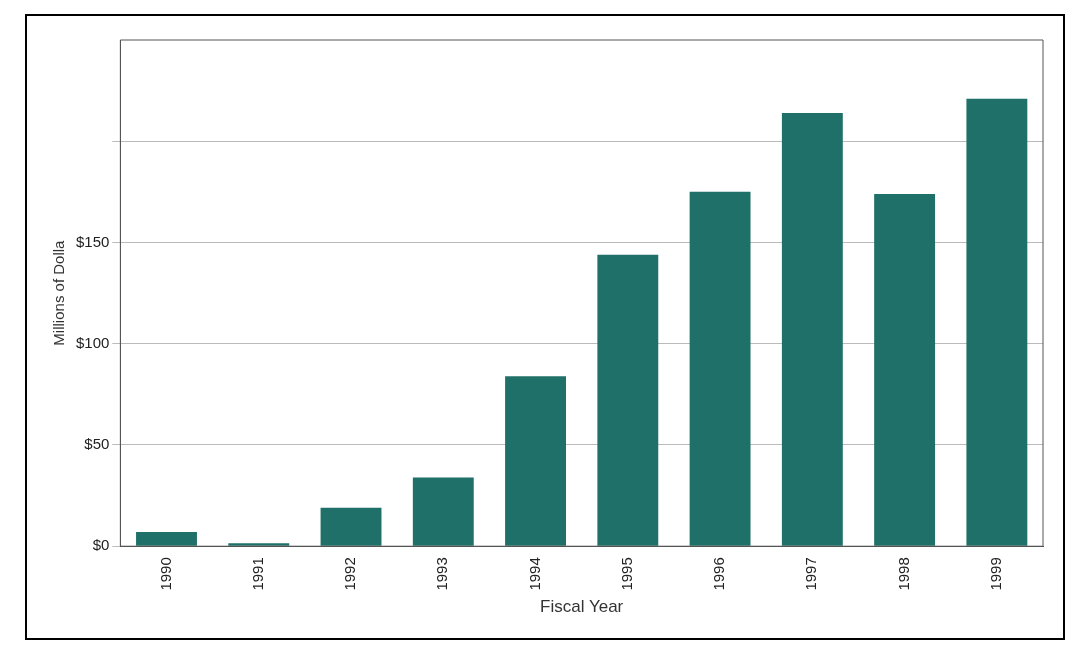 The width and height of the screenshot is (1073, 658). What do you see at coordinates (257, 574) in the screenshot?
I see `x-tick-label: 1991` at bounding box center [257, 574].